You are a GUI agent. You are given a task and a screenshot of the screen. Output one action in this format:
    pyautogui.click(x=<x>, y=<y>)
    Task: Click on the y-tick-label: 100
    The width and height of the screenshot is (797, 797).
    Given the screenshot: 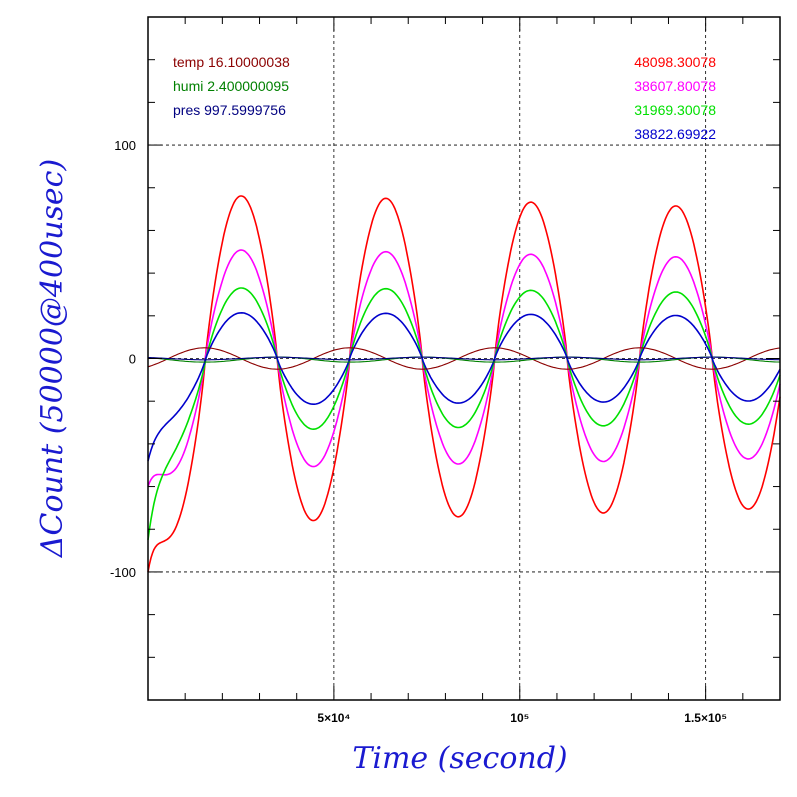 What is the action you would take?
    pyautogui.click(x=125, y=145)
    